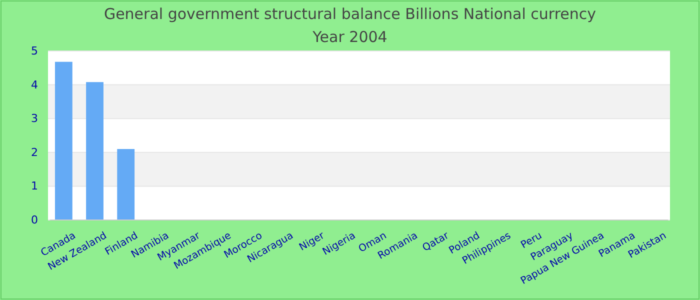 Image resolution: width=700 pixels, height=300 pixels. I want to click on y-tick-label: 0, so click(34, 220).